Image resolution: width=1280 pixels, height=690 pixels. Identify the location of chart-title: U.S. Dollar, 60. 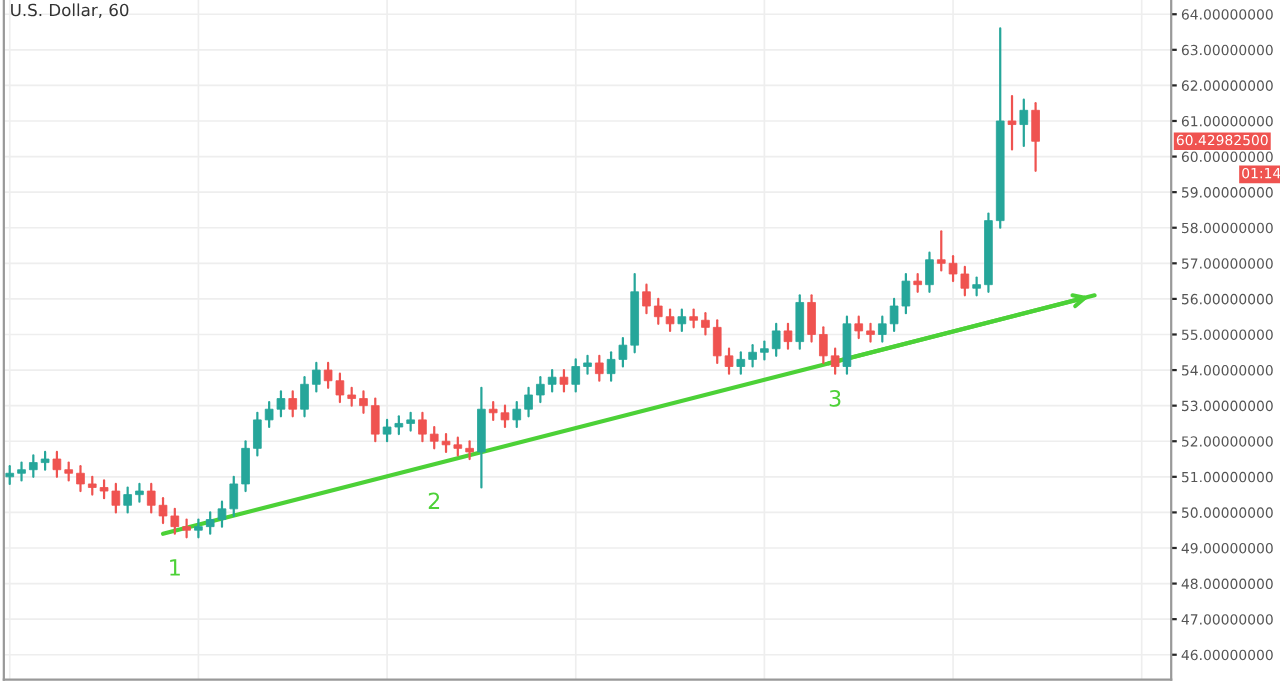
(70, 10).